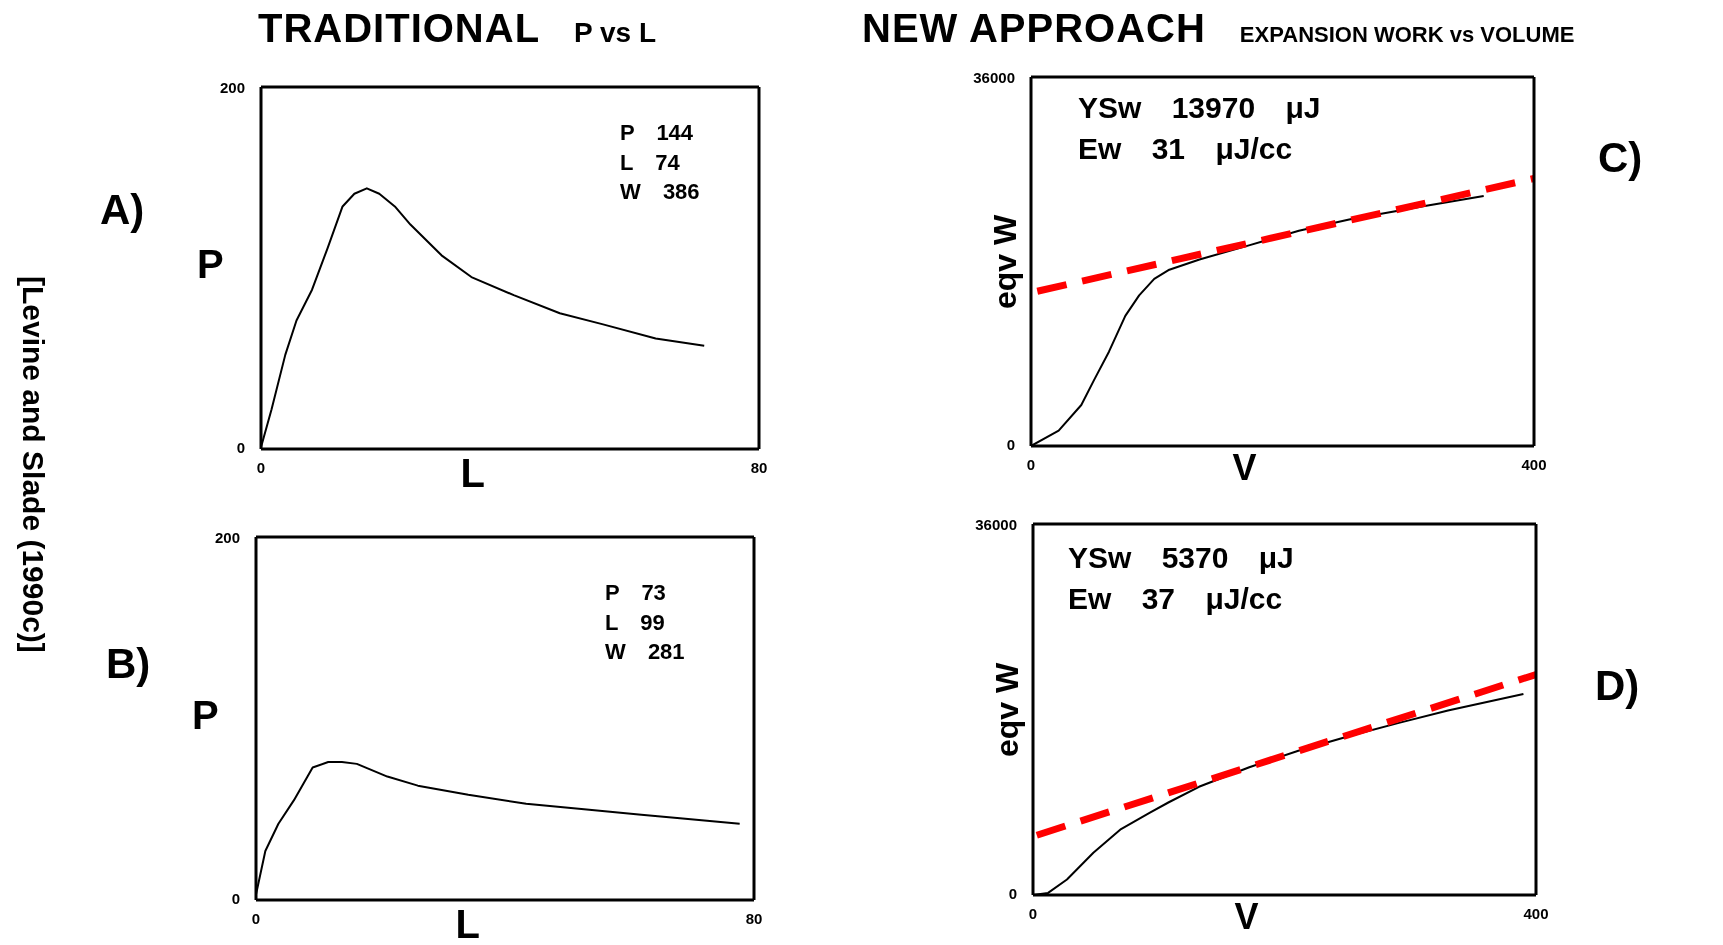 The height and width of the screenshot is (945, 1723). Describe the element at coordinates (122, 210) in the screenshot. I see `text: A)` at that location.